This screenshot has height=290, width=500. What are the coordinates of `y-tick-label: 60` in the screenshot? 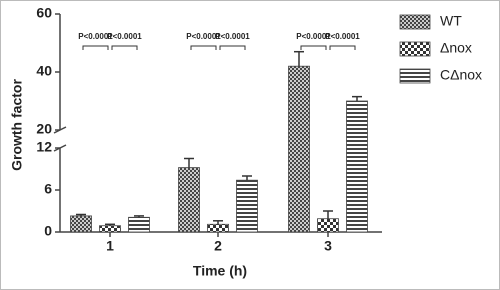 It's located at (44, 13).